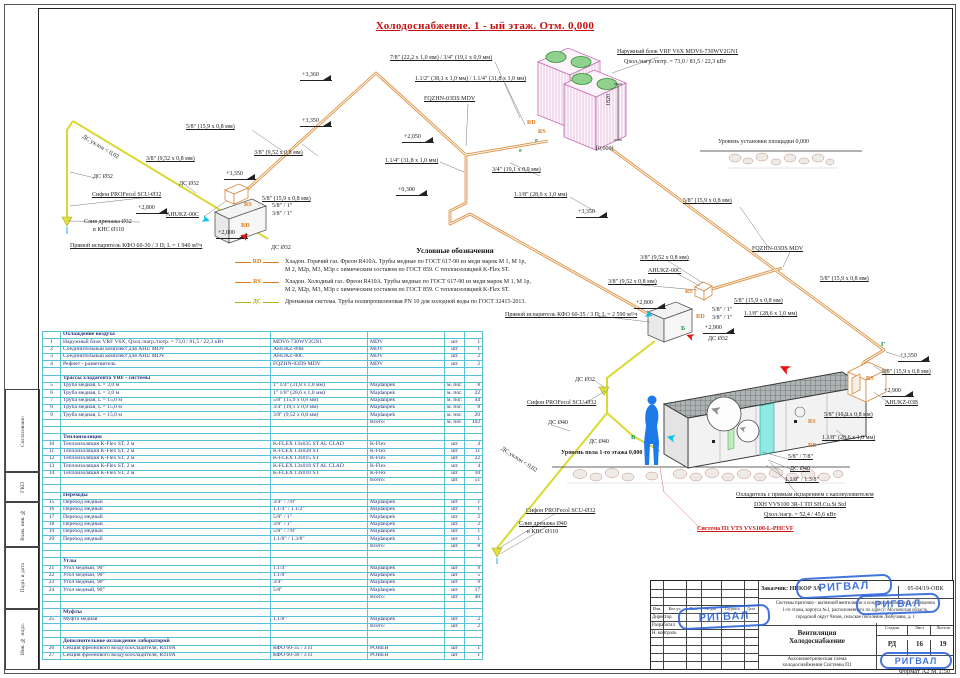 This screenshot has width=960, height=678. Describe the element at coordinates (165, 386) in the screenshot. I see `table-cell: Труба медная, L = 3,0 м` at that location.